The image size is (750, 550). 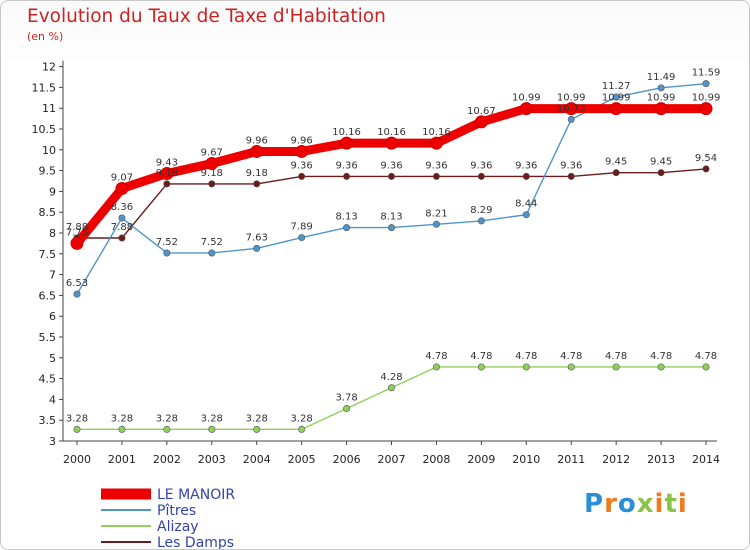 I want to click on chart-title: Evolution du Taux de Taxe d'Habitation, so click(x=206, y=16).